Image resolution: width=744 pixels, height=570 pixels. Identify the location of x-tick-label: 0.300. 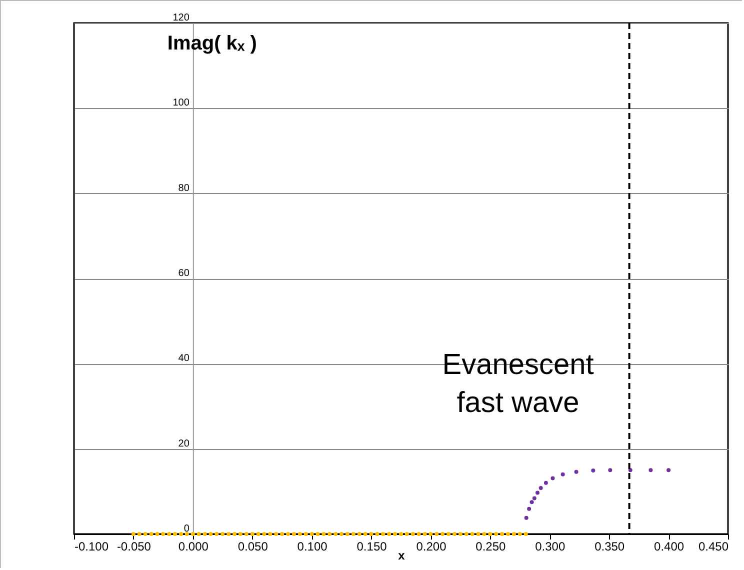
(550, 547).